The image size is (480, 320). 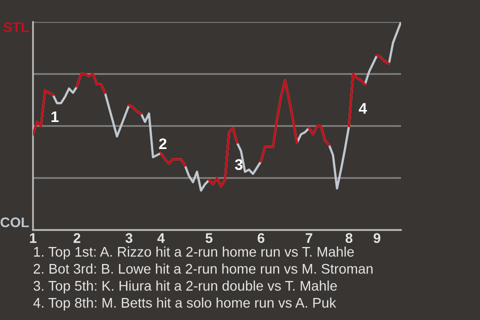 I want to click on annotation: 4, so click(x=362, y=108).